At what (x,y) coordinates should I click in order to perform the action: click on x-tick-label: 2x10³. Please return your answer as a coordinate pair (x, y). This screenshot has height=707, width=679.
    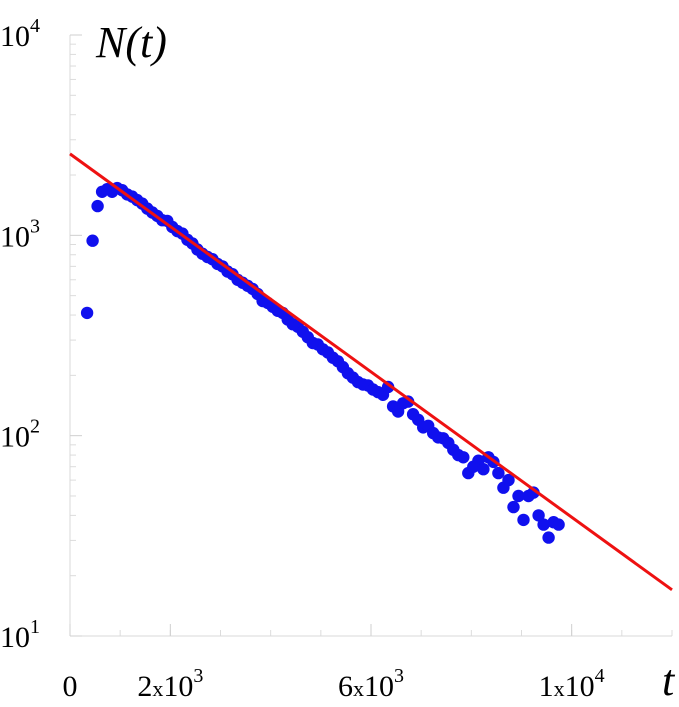
    Looking at the image, I should click on (170, 684).